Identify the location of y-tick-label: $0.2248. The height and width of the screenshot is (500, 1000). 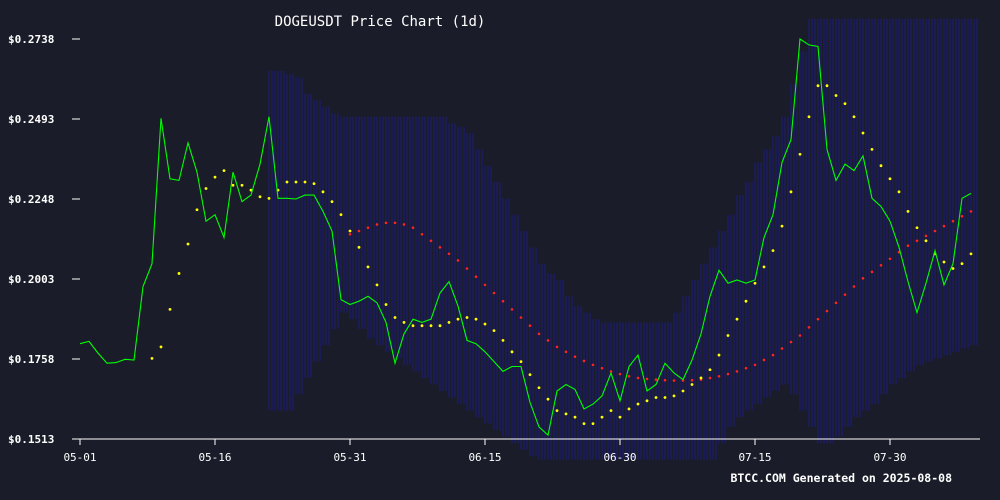
(31, 199).